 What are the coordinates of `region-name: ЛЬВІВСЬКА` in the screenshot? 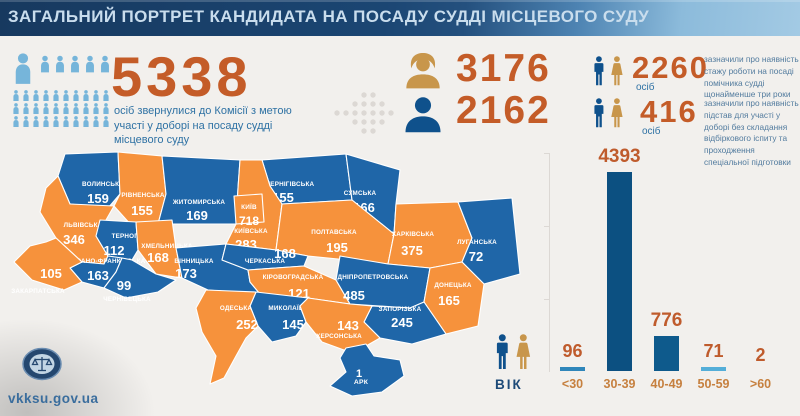 It's located at (83, 225).